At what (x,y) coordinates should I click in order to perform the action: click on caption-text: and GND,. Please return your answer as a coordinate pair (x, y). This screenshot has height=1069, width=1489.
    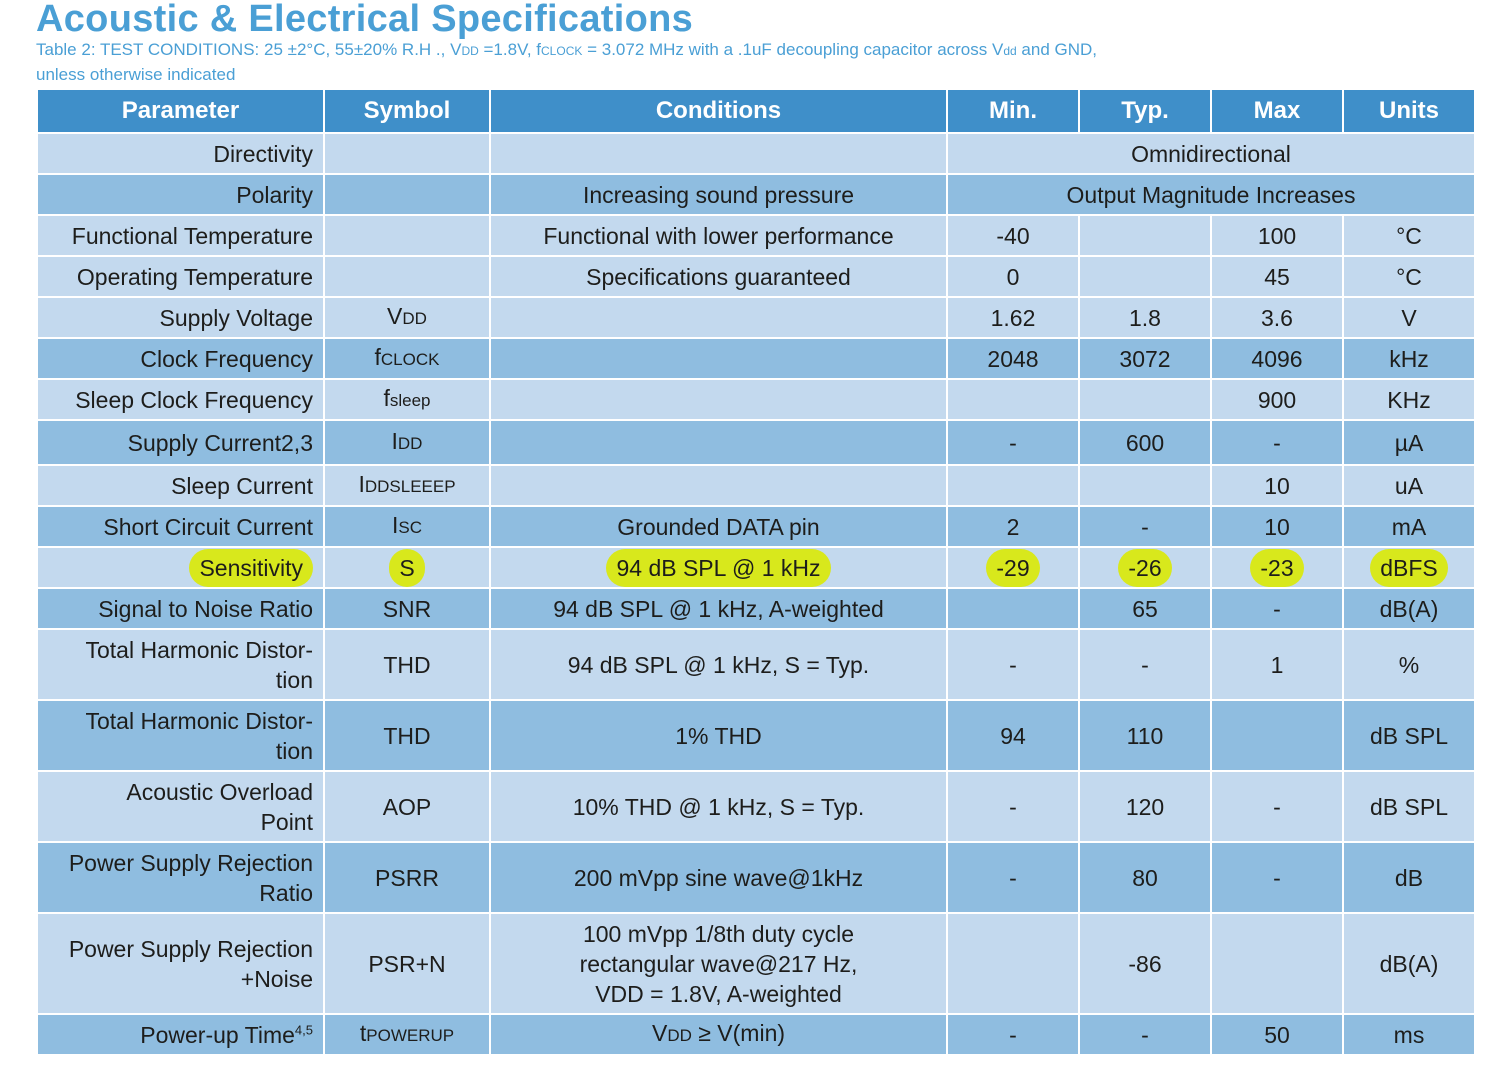
    Looking at the image, I should click on (1056, 49).